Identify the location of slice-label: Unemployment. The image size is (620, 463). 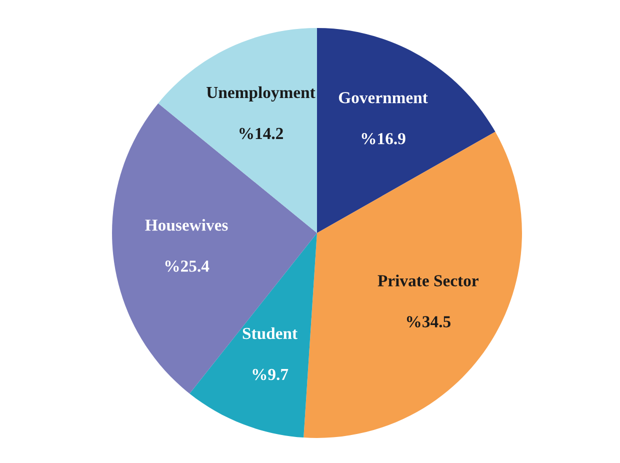
(261, 94).